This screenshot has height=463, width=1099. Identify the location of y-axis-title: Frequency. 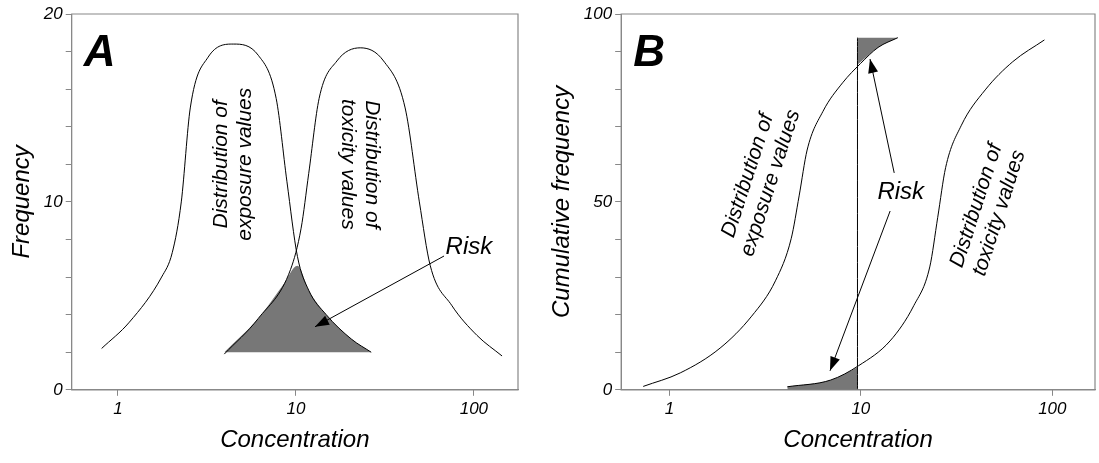
(21, 201).